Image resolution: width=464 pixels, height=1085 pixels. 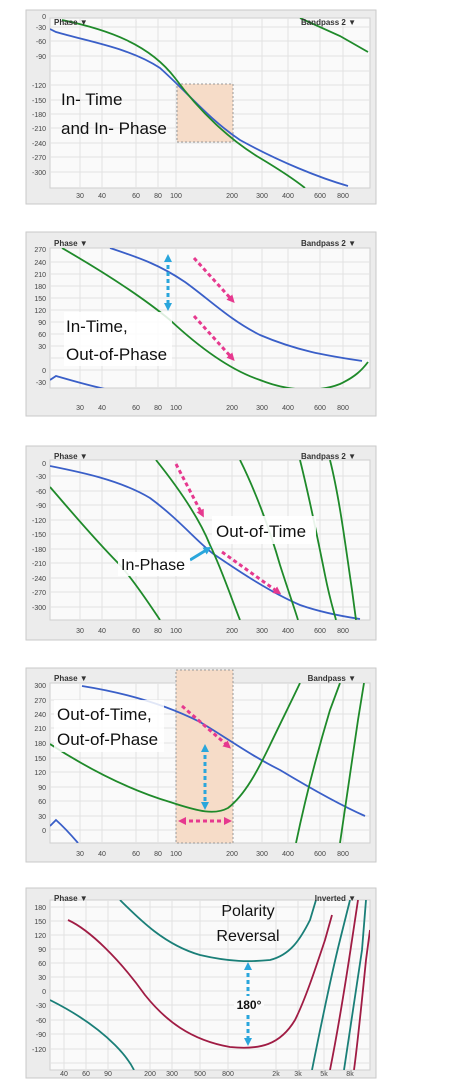 What do you see at coordinates (350, 1074) in the screenshot?
I see `x-tick: 8k` at bounding box center [350, 1074].